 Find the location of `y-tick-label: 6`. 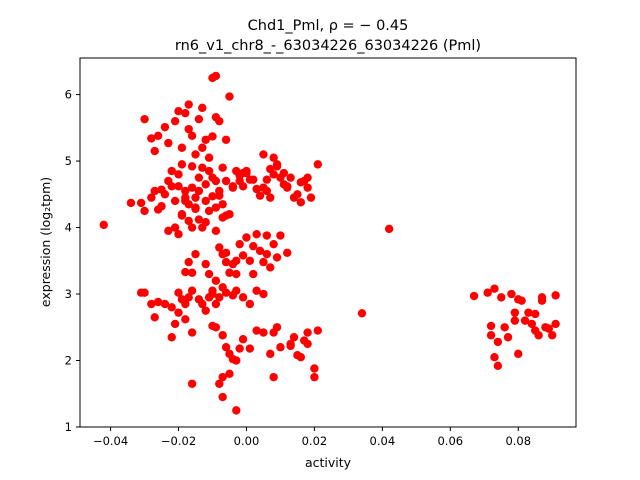

y-tick-label: 6 is located at coordinates (68, 95).